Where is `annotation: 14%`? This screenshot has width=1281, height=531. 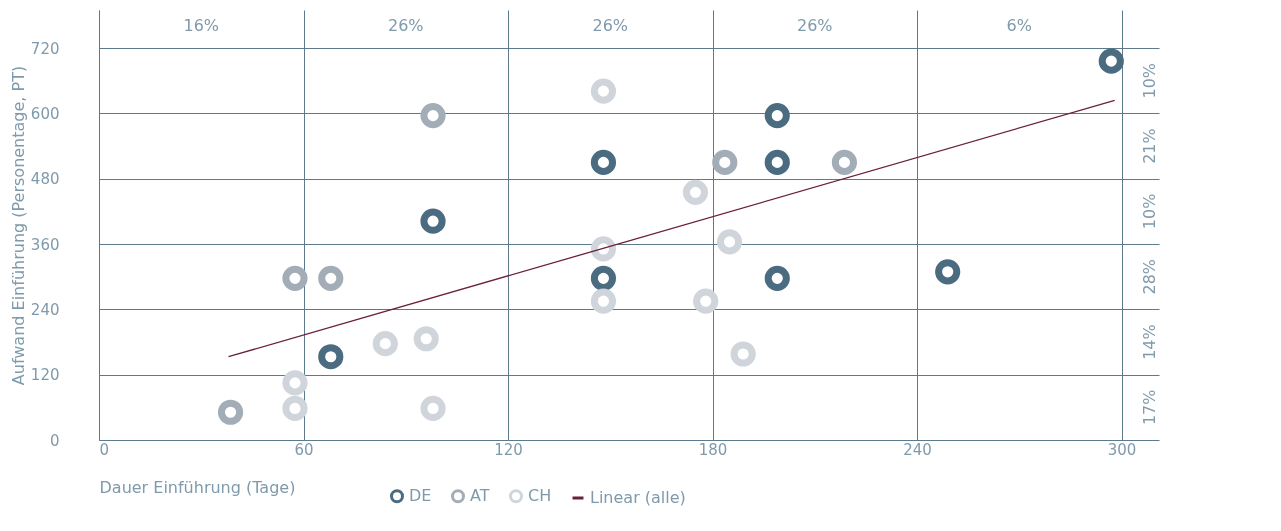 annotation: 14% is located at coordinates (1150, 342).